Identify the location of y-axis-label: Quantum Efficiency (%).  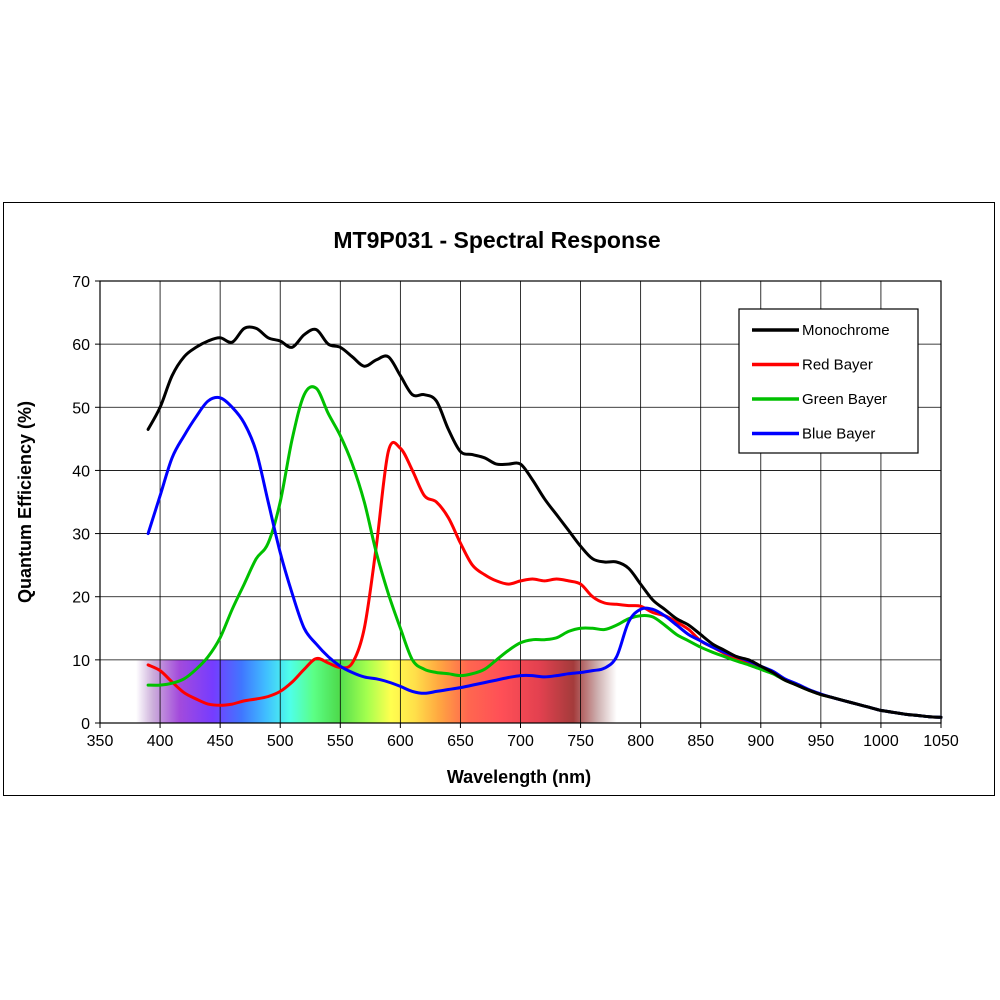
(25, 502).